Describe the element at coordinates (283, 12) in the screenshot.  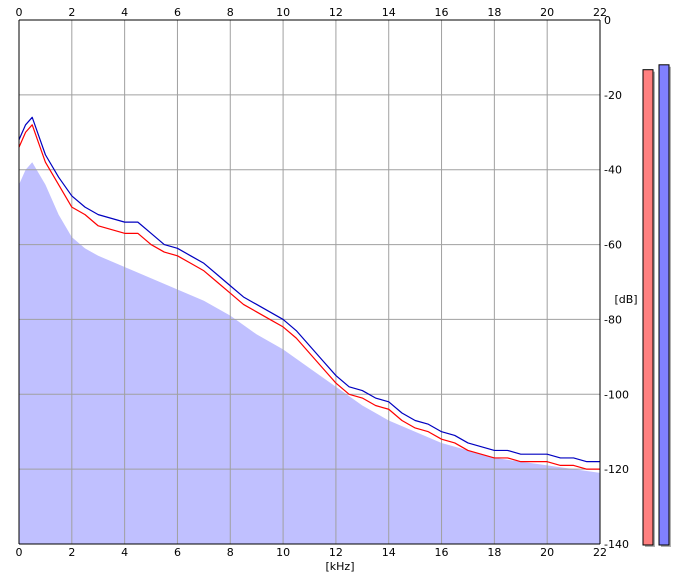
I see `x-tick-label-top: 10` at that location.